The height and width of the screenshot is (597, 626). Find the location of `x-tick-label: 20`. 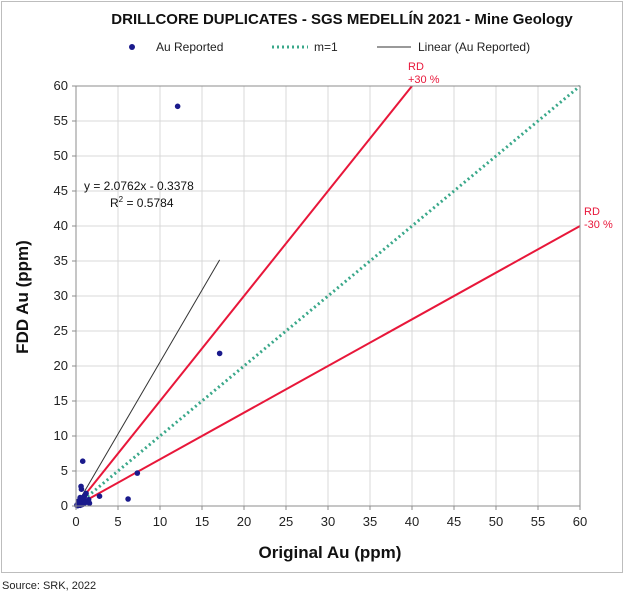

x-tick-label: 20 is located at coordinates (244, 521).